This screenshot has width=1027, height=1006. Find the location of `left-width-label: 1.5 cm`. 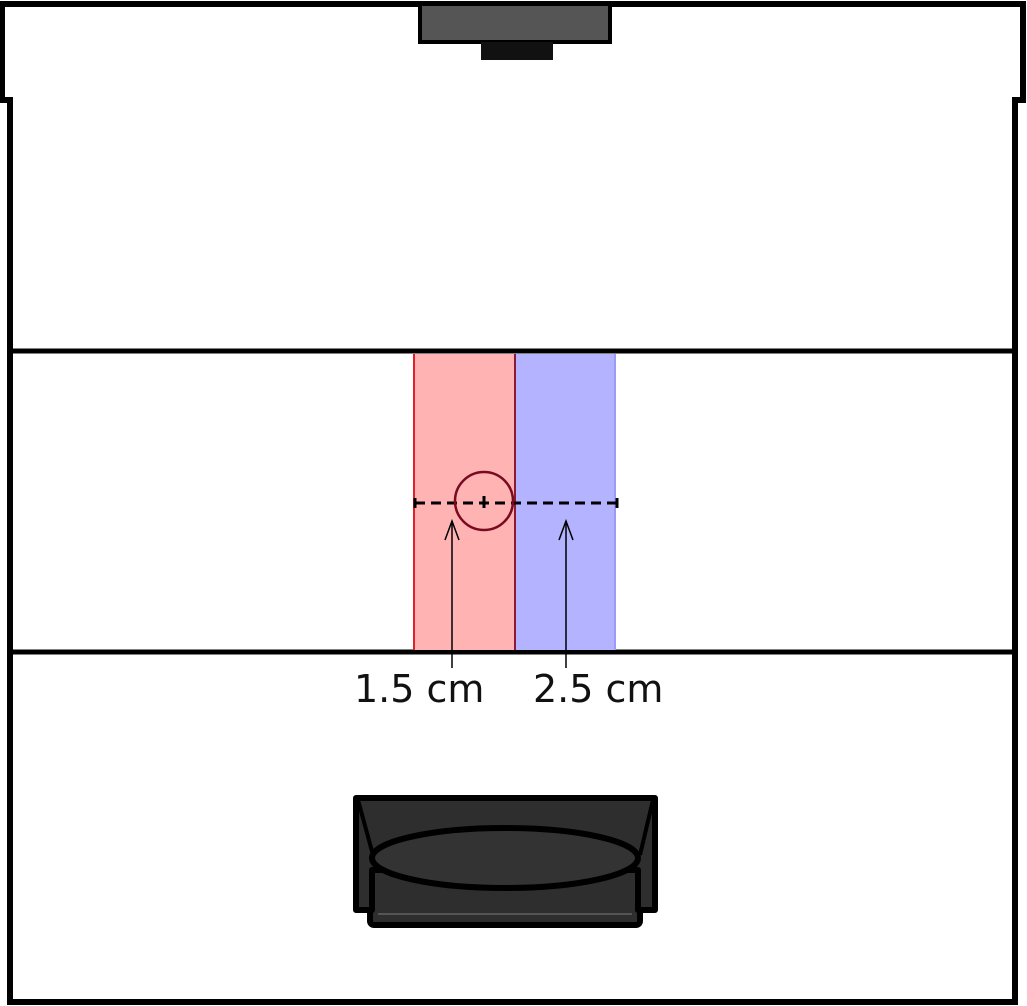

left-width-label: 1.5 cm is located at coordinates (419, 689).